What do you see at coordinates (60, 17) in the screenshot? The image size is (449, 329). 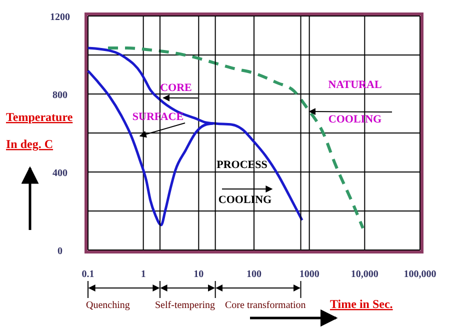 I see `y-tick-label: 1200` at bounding box center [60, 17].